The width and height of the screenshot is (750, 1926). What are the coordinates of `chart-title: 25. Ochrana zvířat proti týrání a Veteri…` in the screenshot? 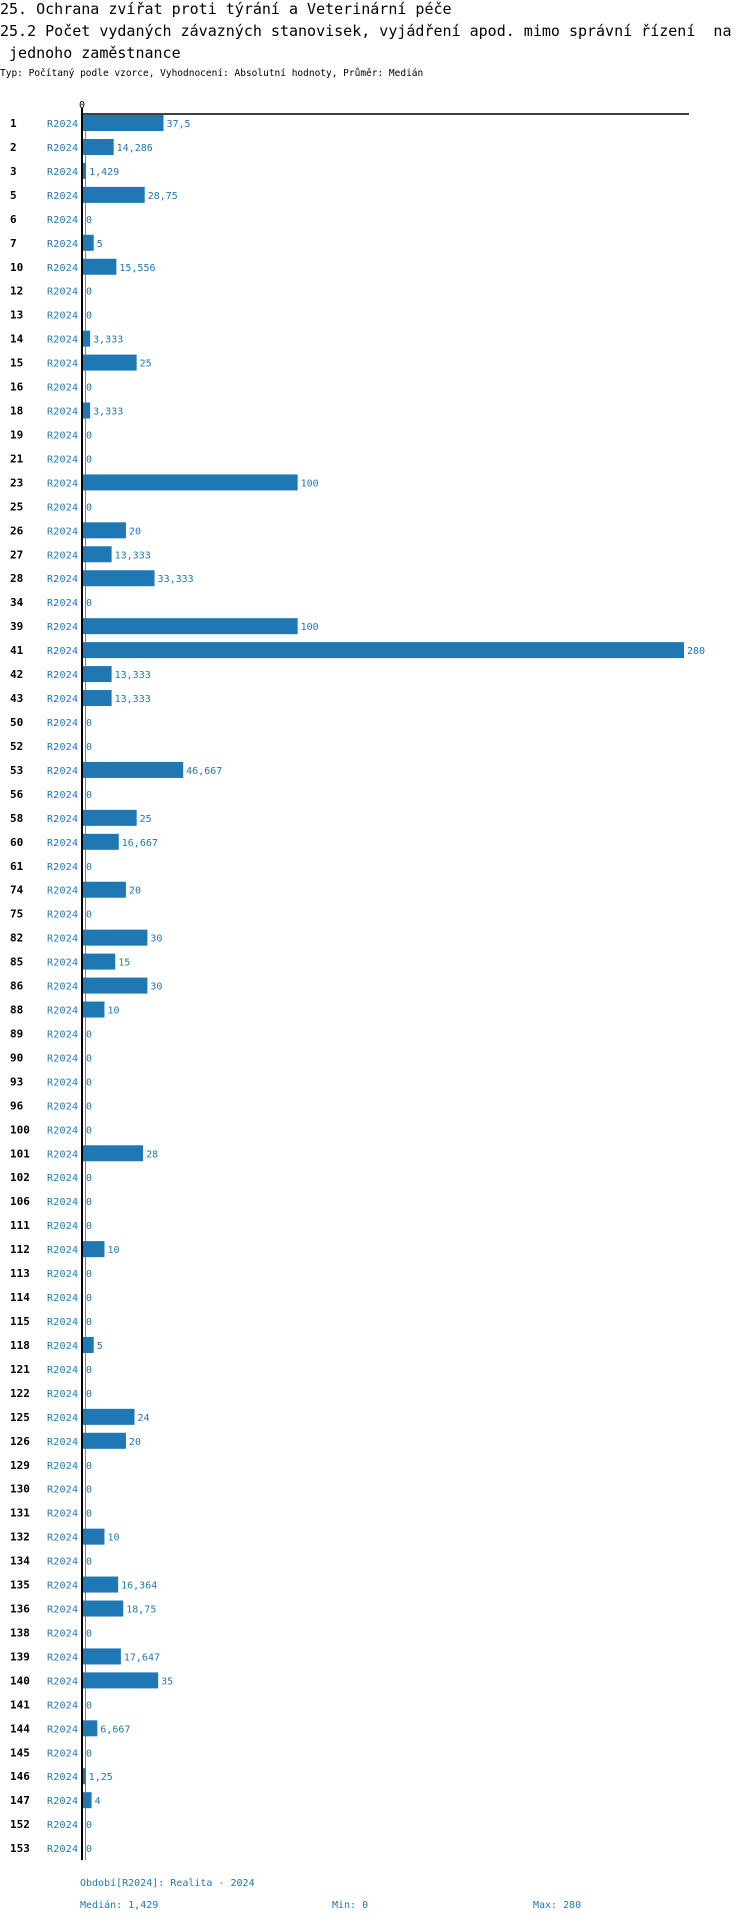 It's located at (226, 9).